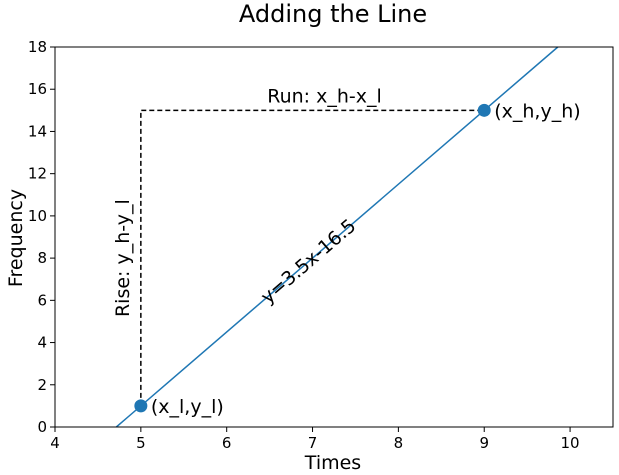 The image size is (619, 475). What do you see at coordinates (332, 463) in the screenshot?
I see `x-axis-label: Times` at bounding box center [332, 463].